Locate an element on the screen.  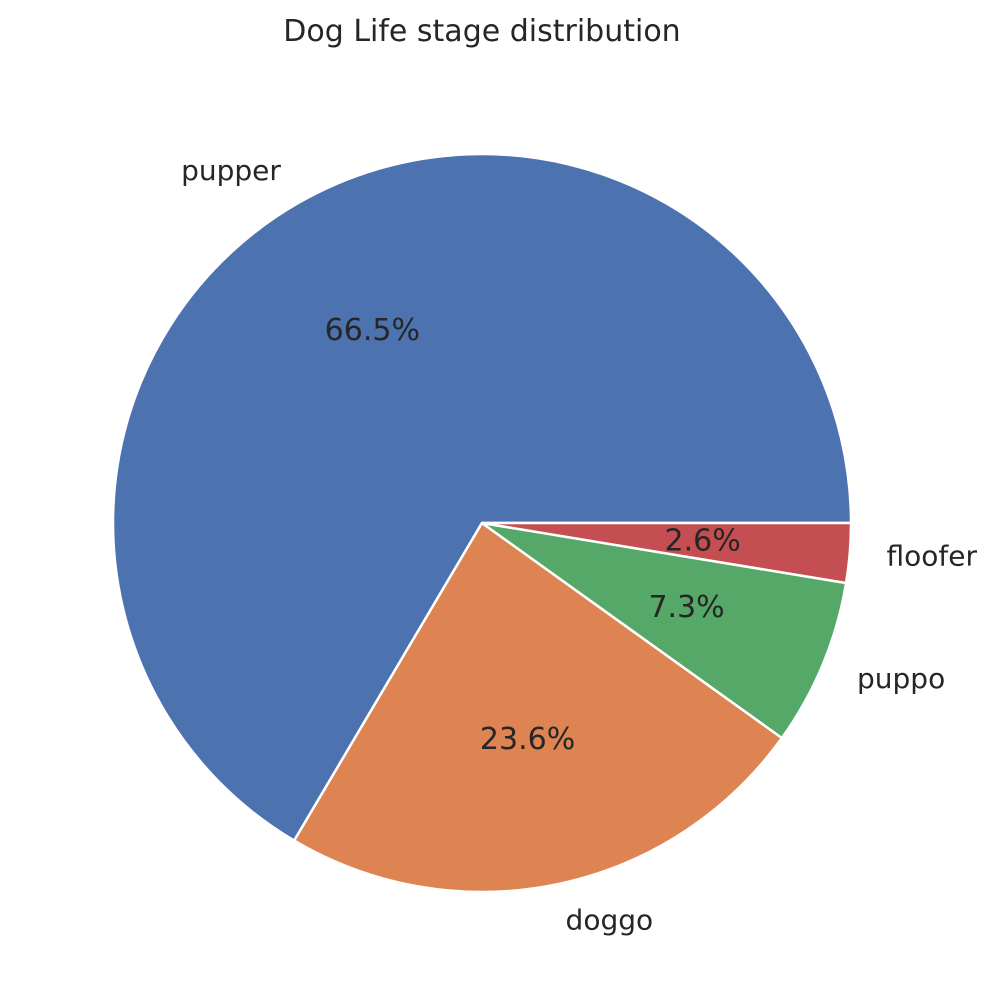
slice-percent-floofer: 2.6% is located at coordinates (703, 541).